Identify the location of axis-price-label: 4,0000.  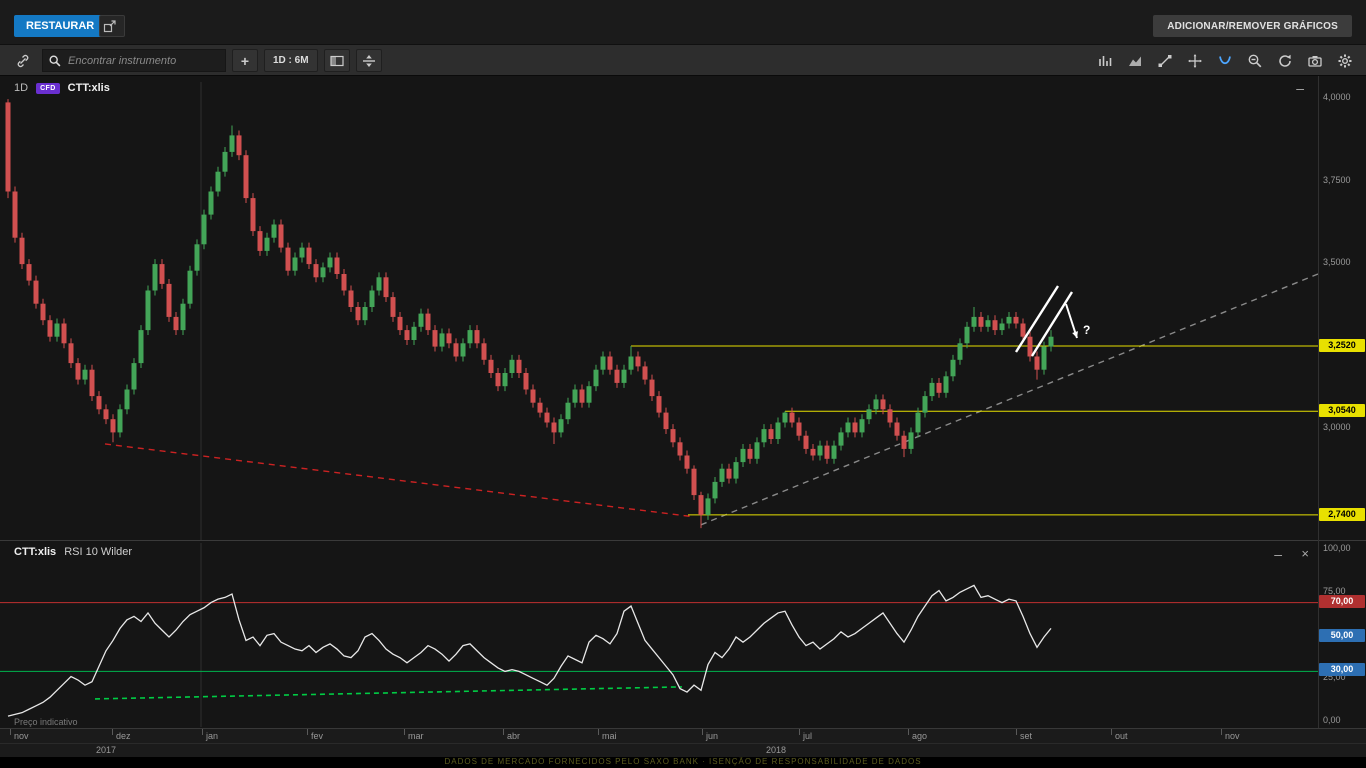
(1337, 97).